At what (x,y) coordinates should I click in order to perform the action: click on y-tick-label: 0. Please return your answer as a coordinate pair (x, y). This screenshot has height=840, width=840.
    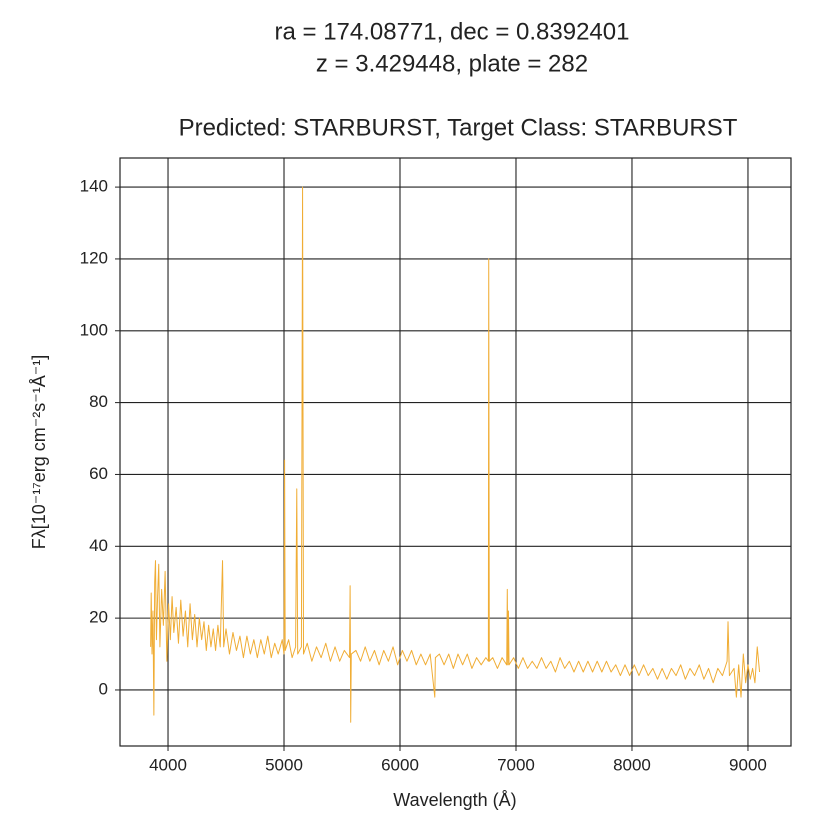
    Looking at the image, I should click on (103, 688).